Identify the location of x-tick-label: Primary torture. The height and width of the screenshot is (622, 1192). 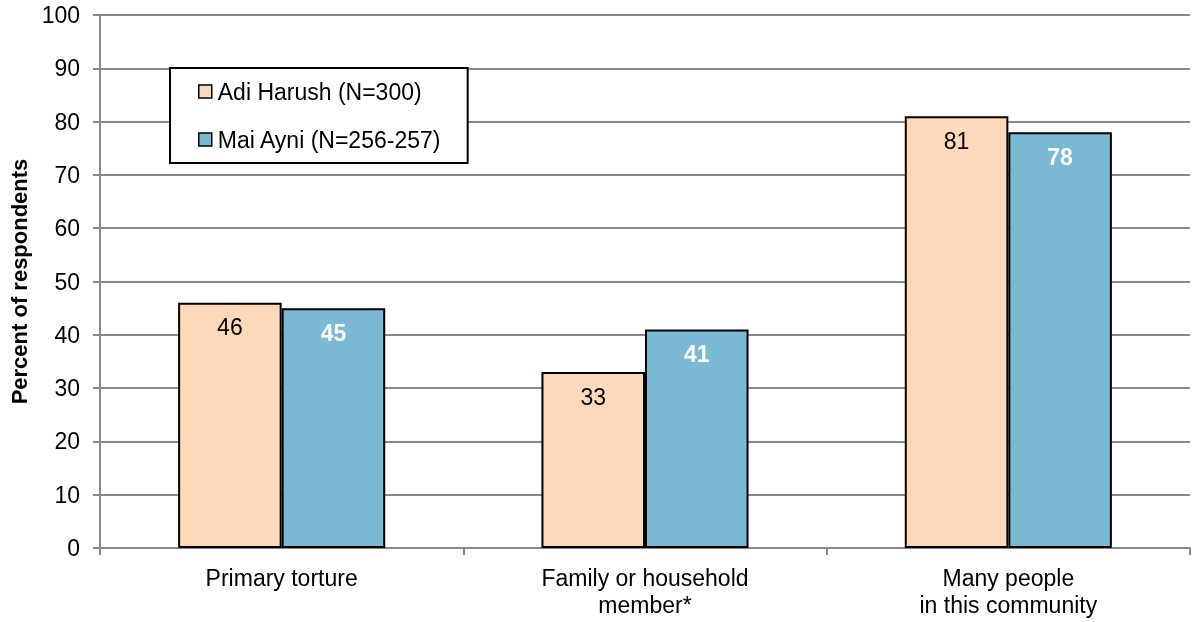
(281, 577).